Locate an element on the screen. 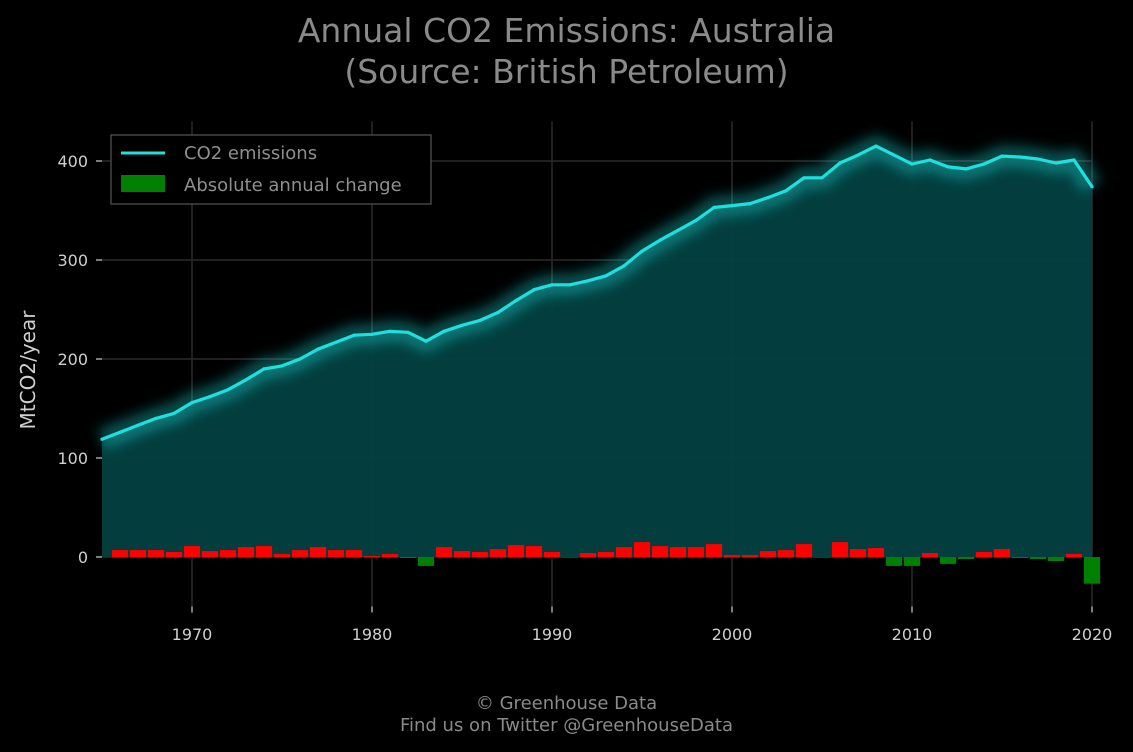  legend-box is located at coordinates (271, 169).